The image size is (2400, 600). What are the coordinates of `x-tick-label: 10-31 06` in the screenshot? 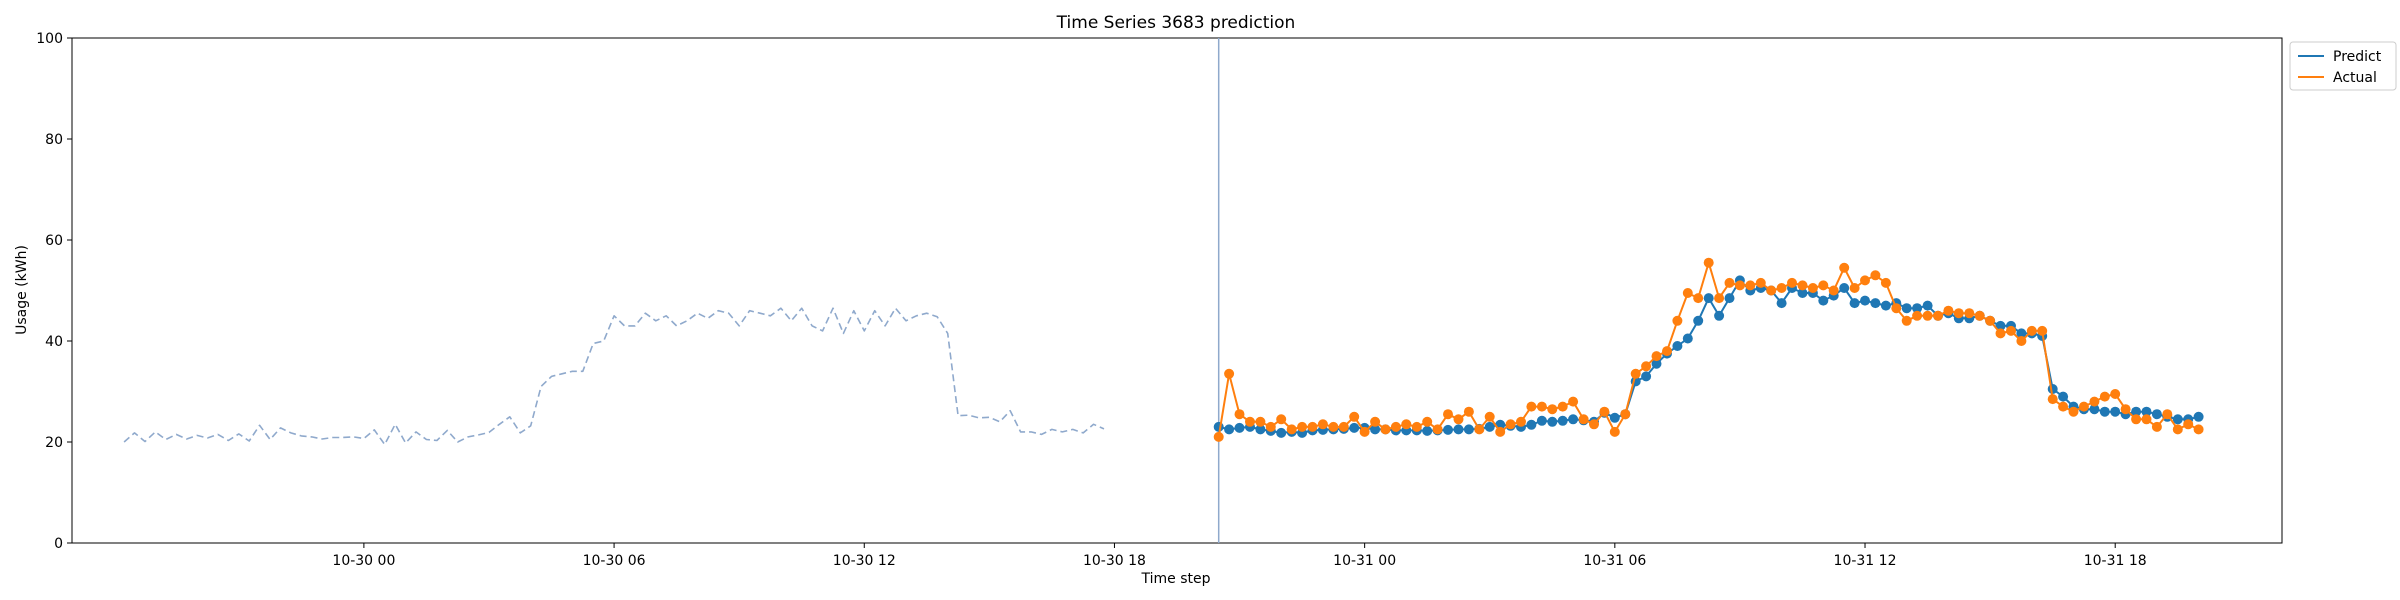 It's located at (1614, 561).